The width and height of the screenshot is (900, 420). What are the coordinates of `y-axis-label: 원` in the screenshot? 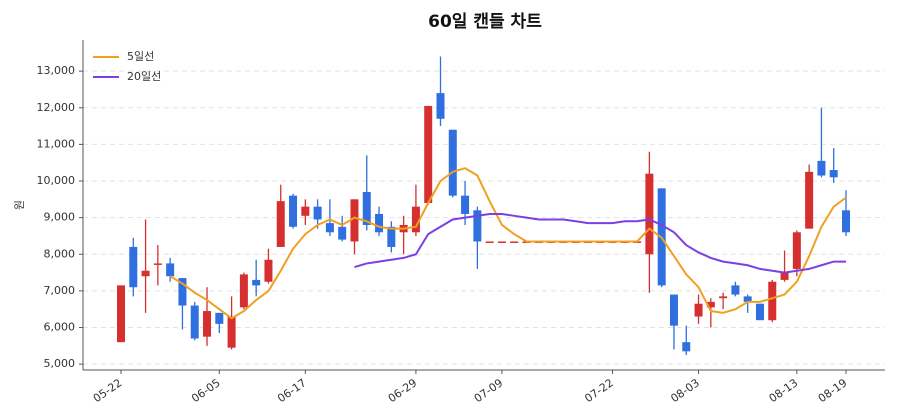 It's located at (19, 205).